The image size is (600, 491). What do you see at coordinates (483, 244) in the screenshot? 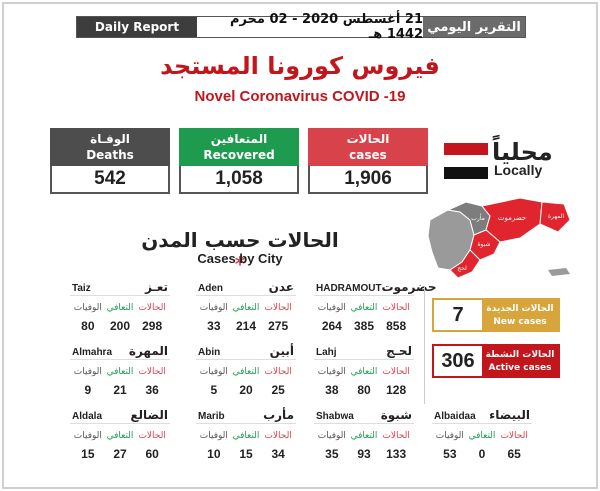
I see `map-label-shabwa: شبوة` at bounding box center [483, 244].